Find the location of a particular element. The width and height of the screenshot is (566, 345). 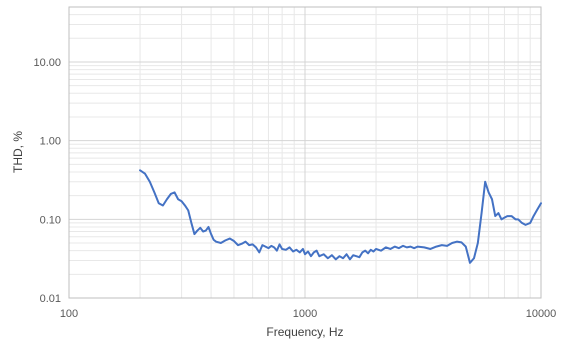

x-tick-label: 100 is located at coordinates (69, 314).